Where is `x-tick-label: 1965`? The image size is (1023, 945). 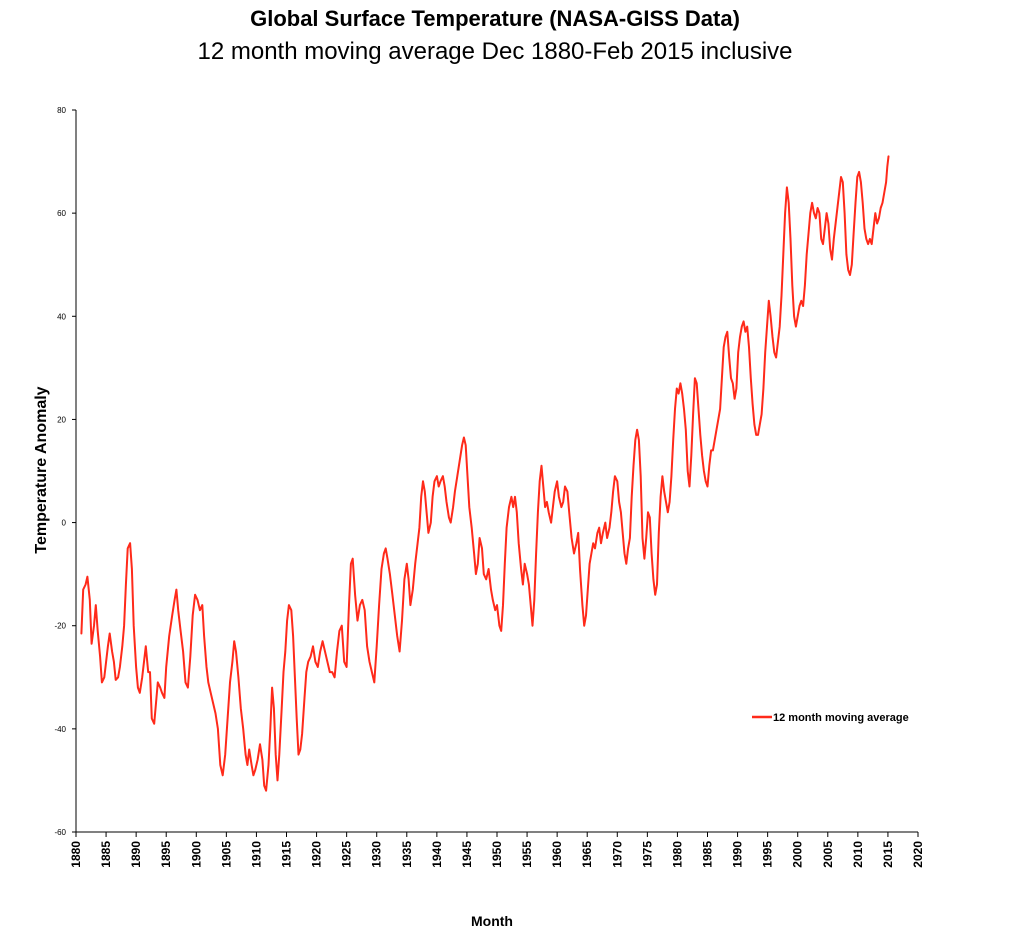 x-tick-label: 1965 is located at coordinates (587, 854).